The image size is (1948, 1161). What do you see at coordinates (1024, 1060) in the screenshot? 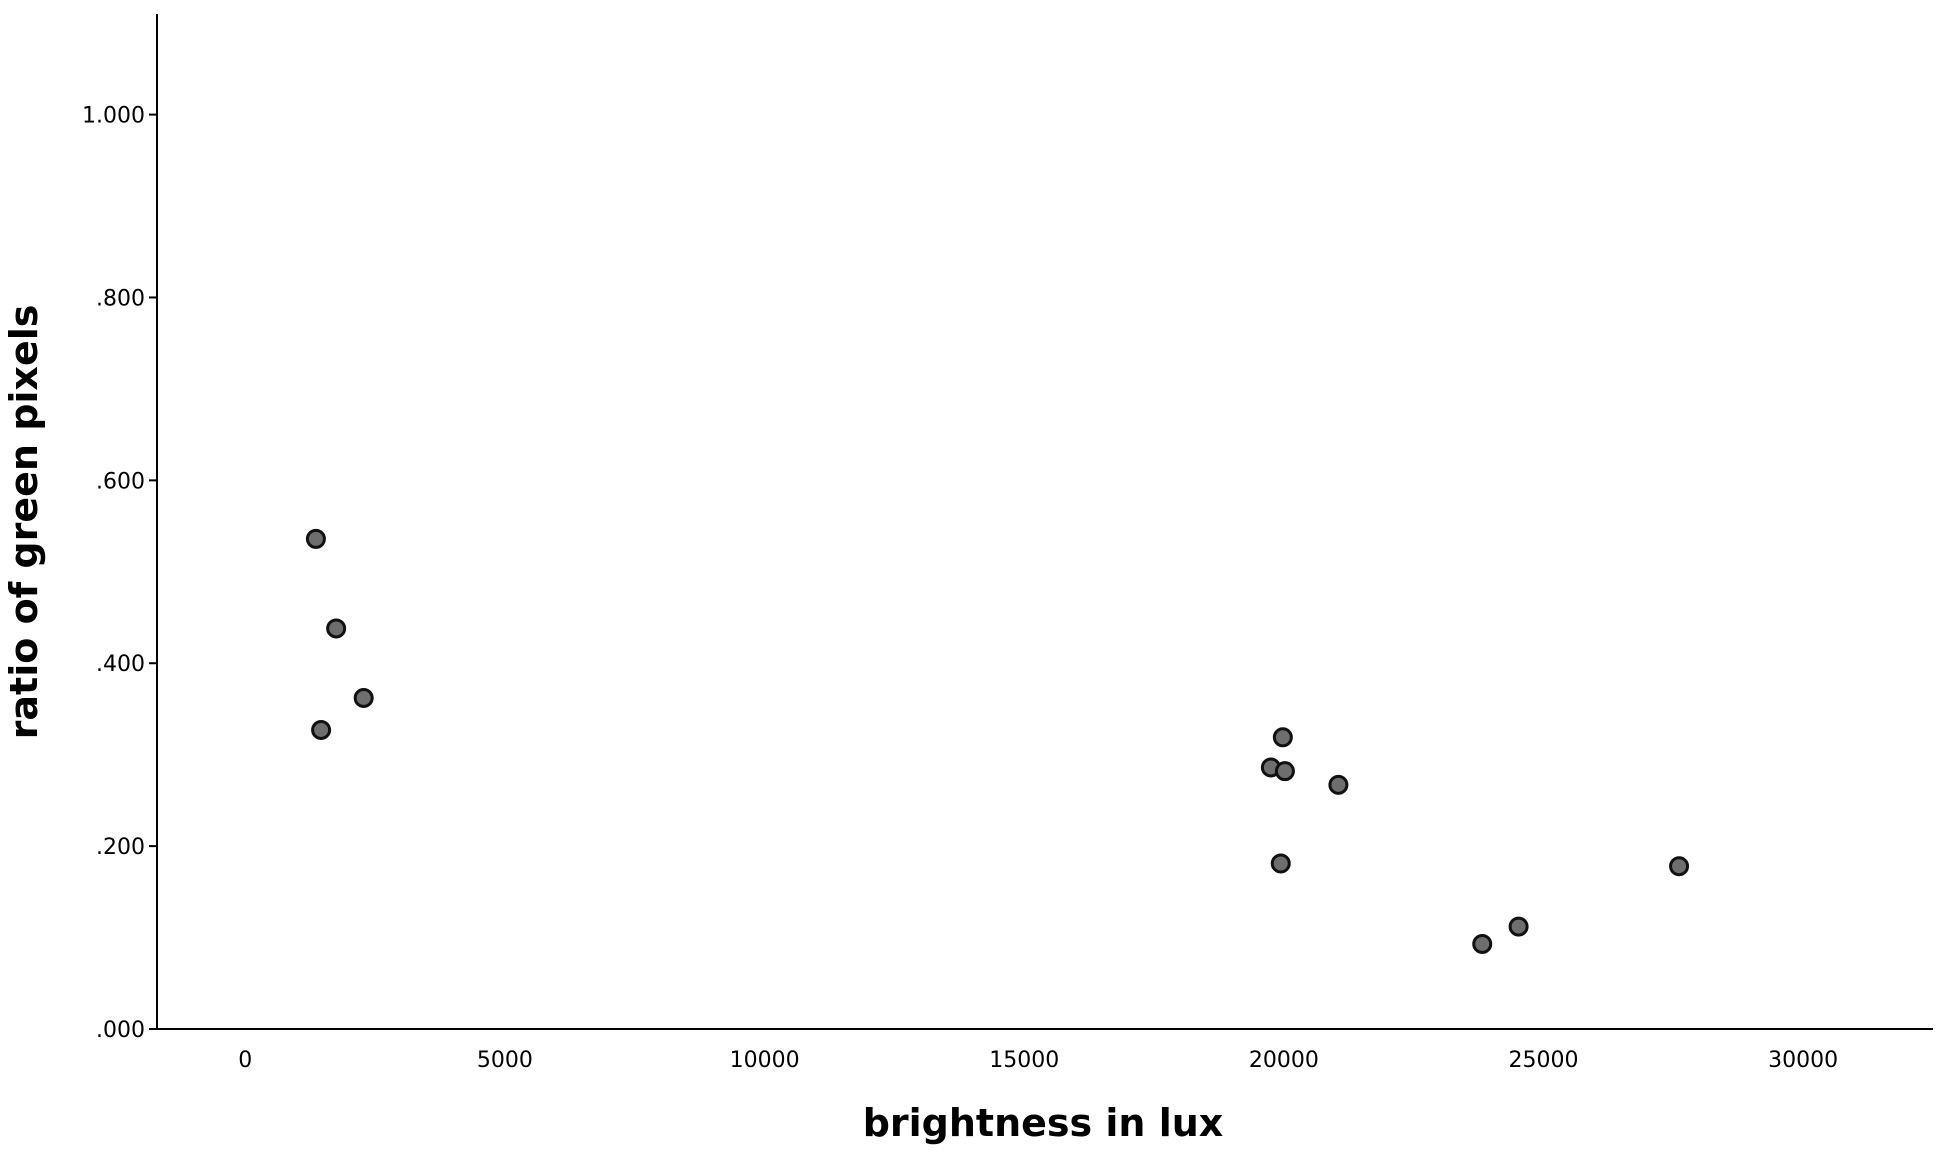
I see `x-tick-label: 15000` at bounding box center [1024, 1060].